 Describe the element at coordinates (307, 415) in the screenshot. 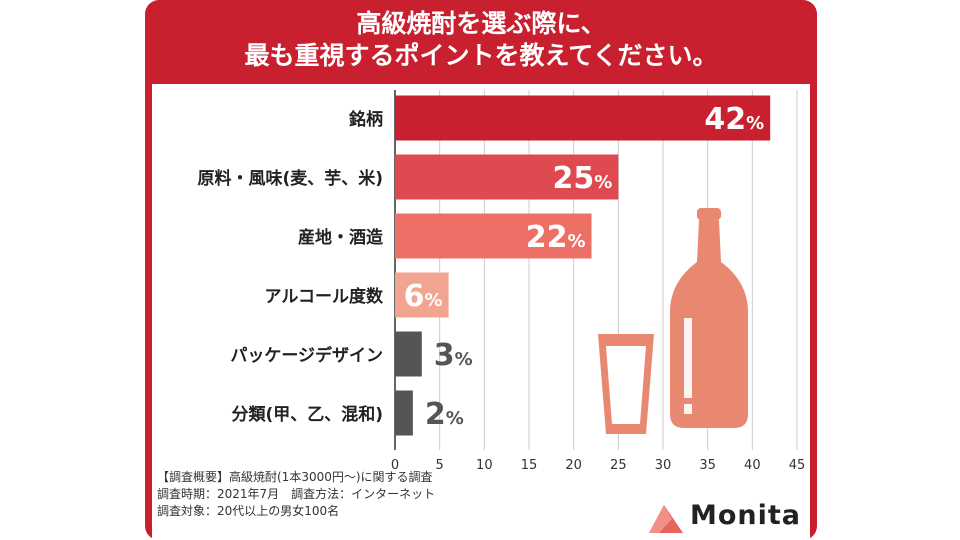

I see `category-label: 分類(甲、乙、混和)` at that location.